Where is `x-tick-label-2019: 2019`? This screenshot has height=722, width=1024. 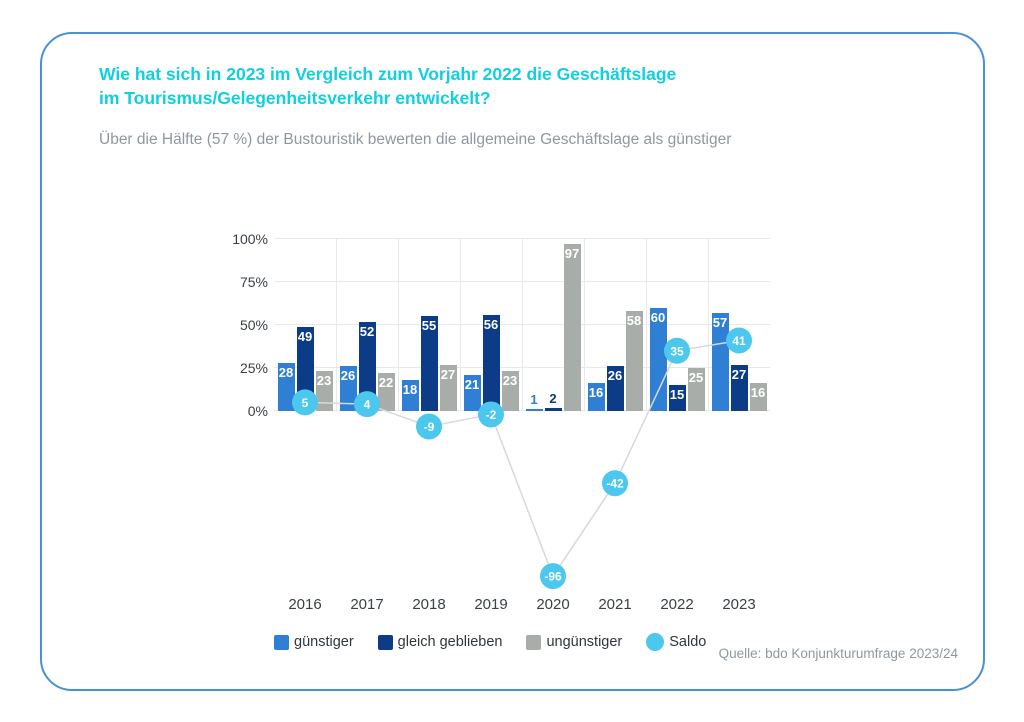
x-tick-label-2019: 2019 is located at coordinates (491, 604).